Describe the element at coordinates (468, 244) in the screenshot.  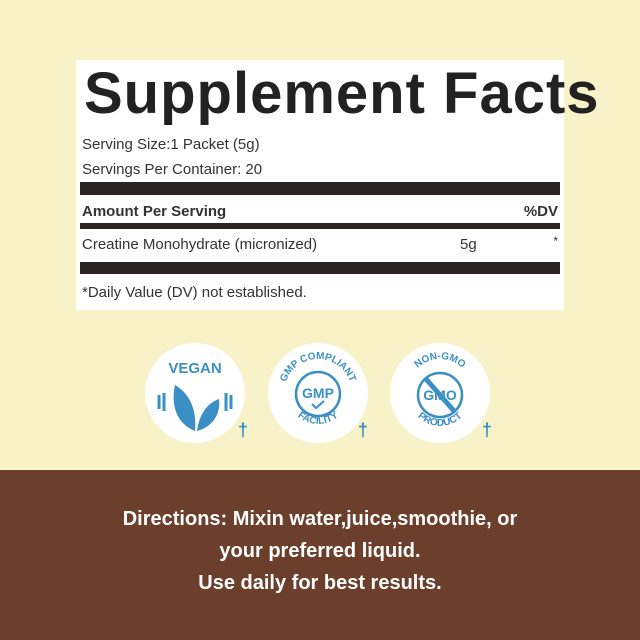
I see `ingredient-amount: 5g` at that location.